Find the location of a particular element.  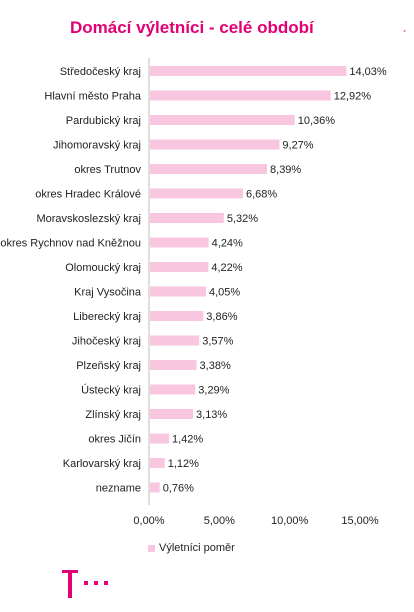

category-label: okres Hradec Králové is located at coordinates (88, 195).